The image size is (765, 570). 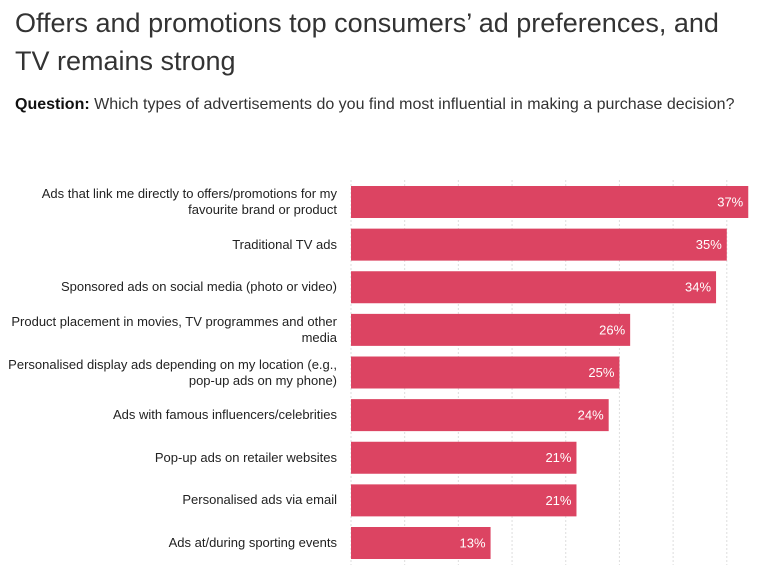 I want to click on category-label: Pop-up ads on retailer websites, so click(x=245, y=457).